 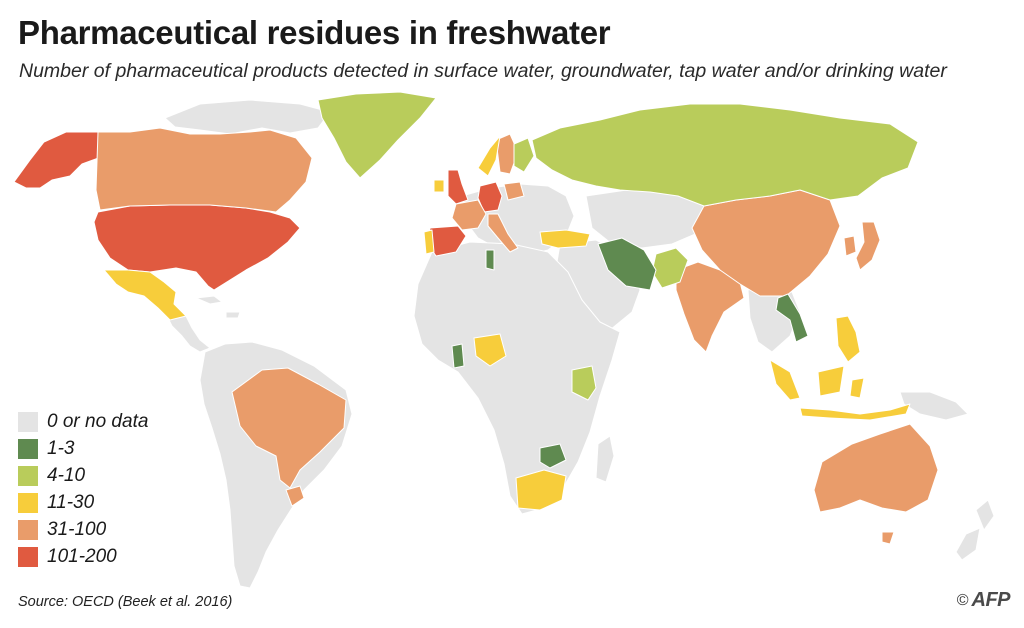 I want to click on region-uk, so click(x=458, y=187).